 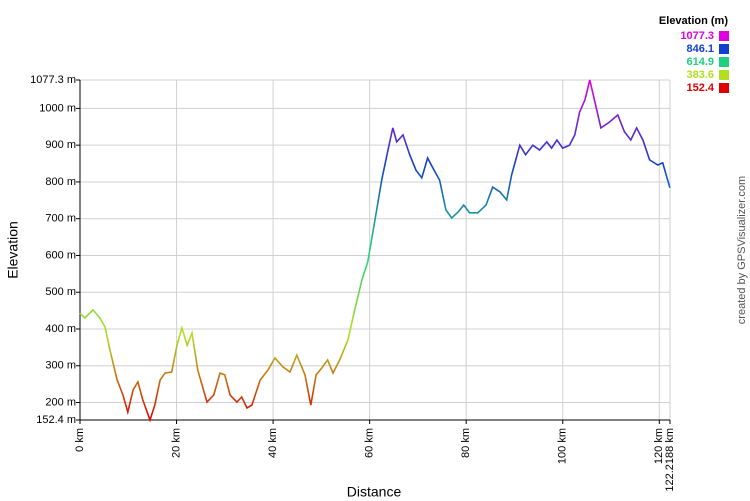 I want to click on credit: created by GPSVisualizer.com, so click(x=742, y=250).